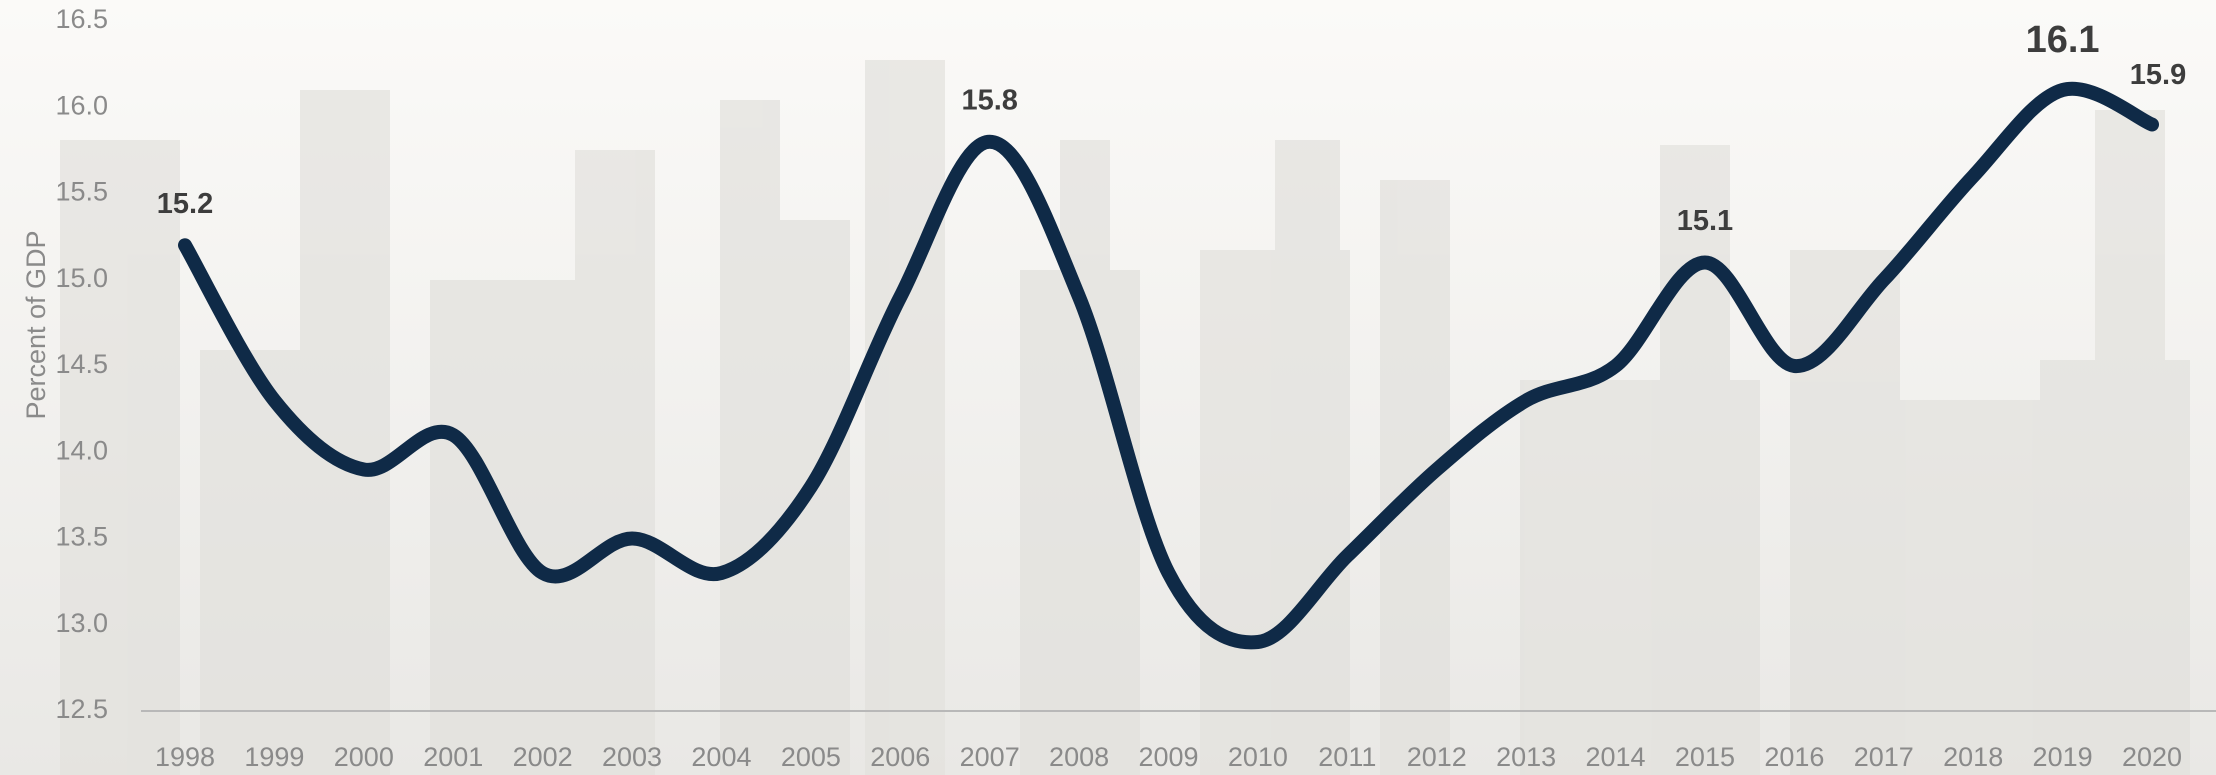 This screenshot has height=775, width=2216. Describe the element at coordinates (81, 537) in the screenshot. I see `y-tick-label: 13.5` at that location.